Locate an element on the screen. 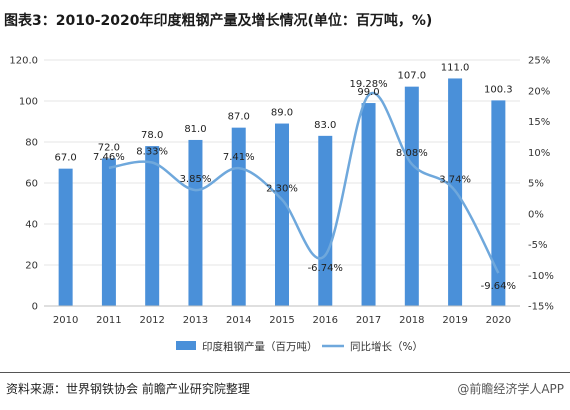 The image size is (570, 410). bar-value-label: 78.0 is located at coordinates (152, 135).